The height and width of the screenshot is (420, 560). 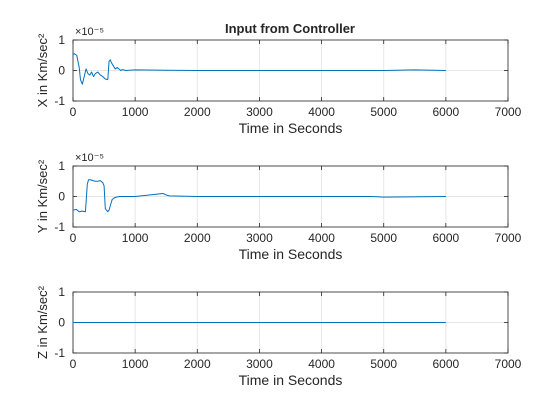 What do you see at coordinates (42, 70) in the screenshot?
I see `y-axis-label: X in Km/sec²` at bounding box center [42, 70].